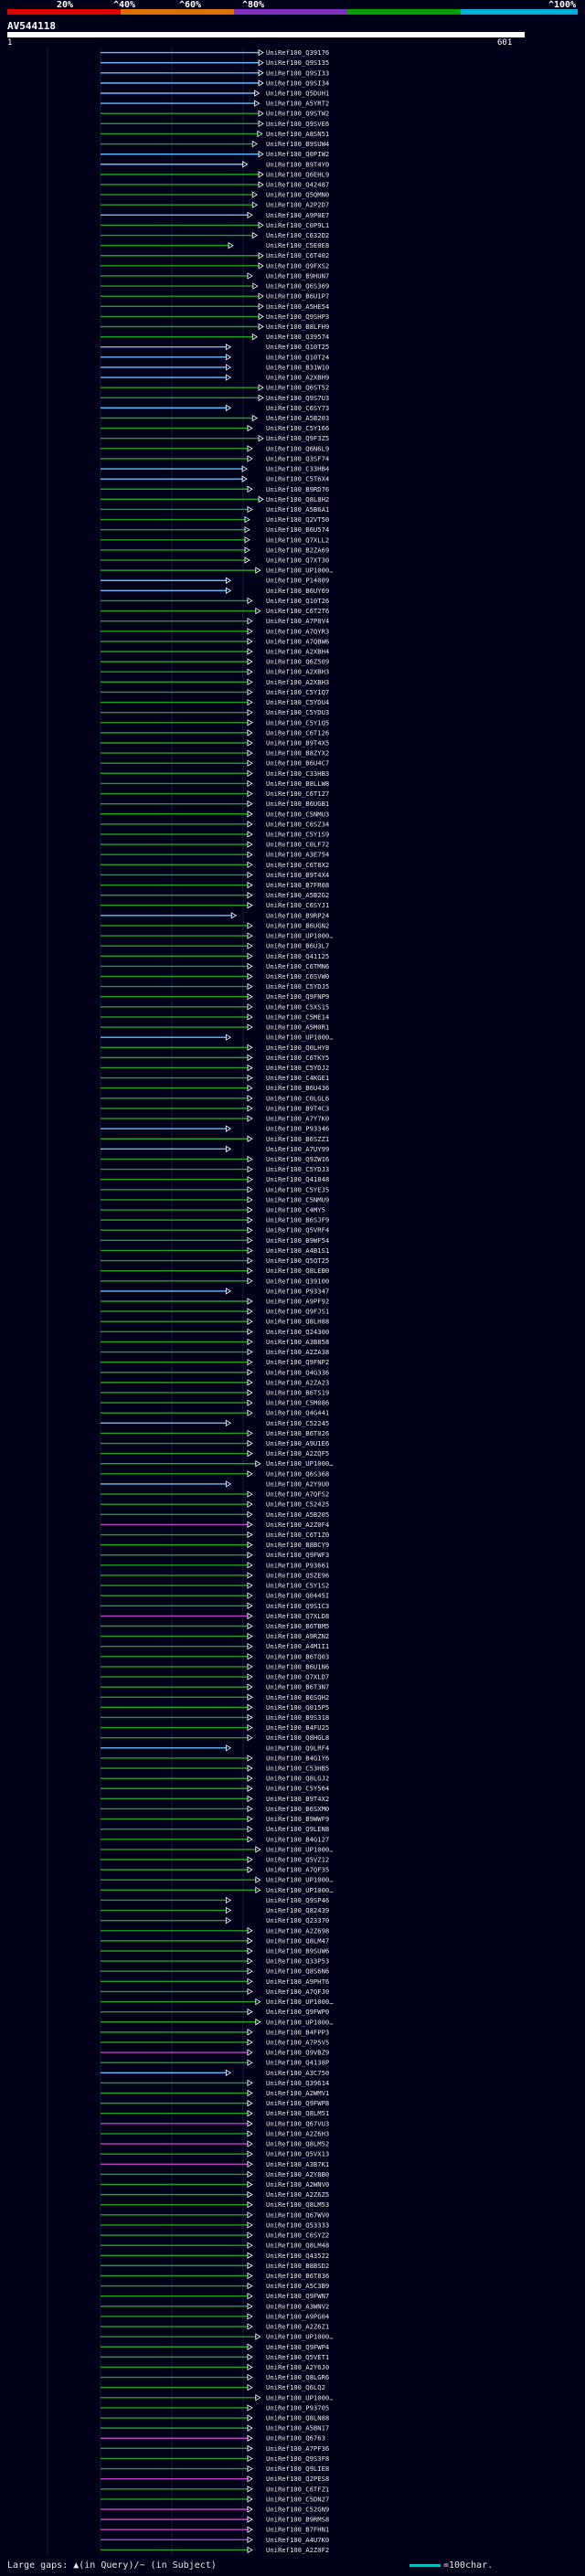  I want to click on hit-id-label: UniRef100_Q4G336, so click(298, 1372).